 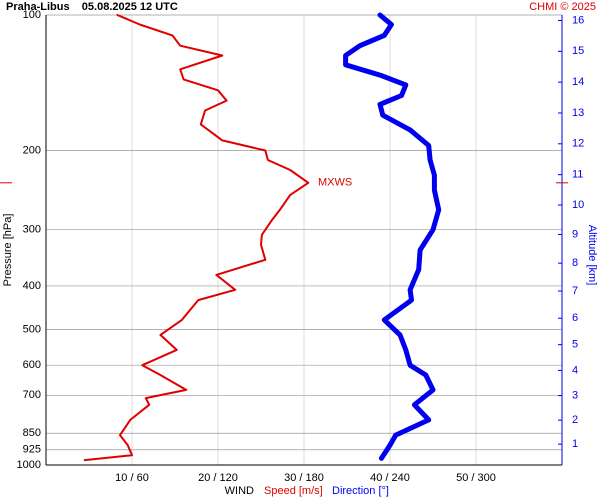 I want to click on y2-tick-label: 1, so click(x=575, y=444).